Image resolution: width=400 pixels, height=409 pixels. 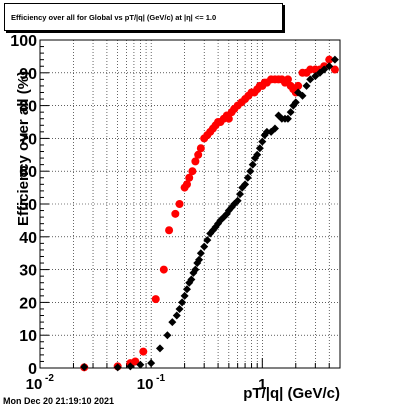 I want to click on y-tick-label: 90, so click(x=28, y=74).